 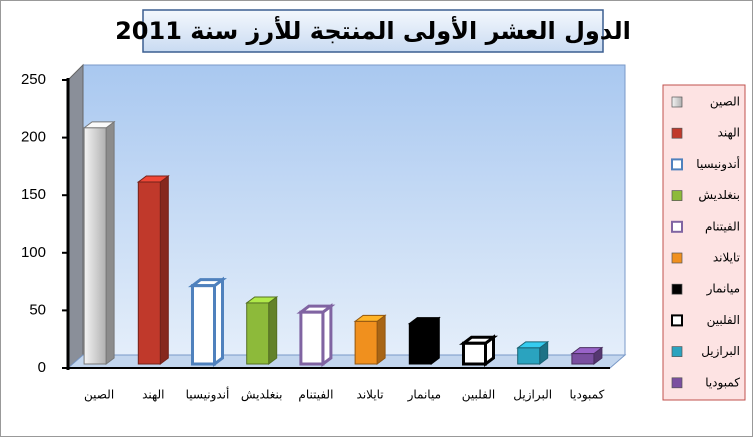 I want to click on x-tick-label: الصين, so click(x=99, y=395).